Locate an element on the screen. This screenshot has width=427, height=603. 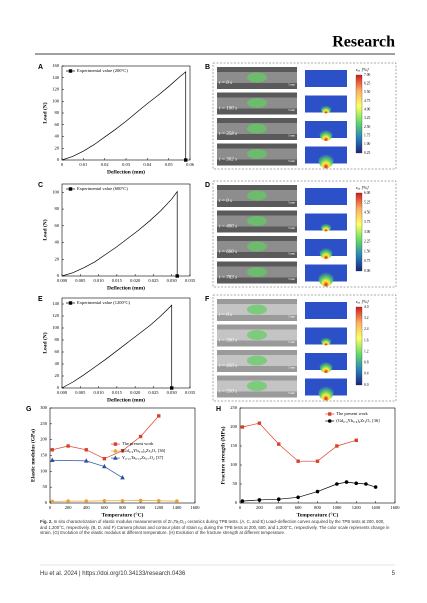
y-tick-label: 20 is located at coordinates (57, 147).